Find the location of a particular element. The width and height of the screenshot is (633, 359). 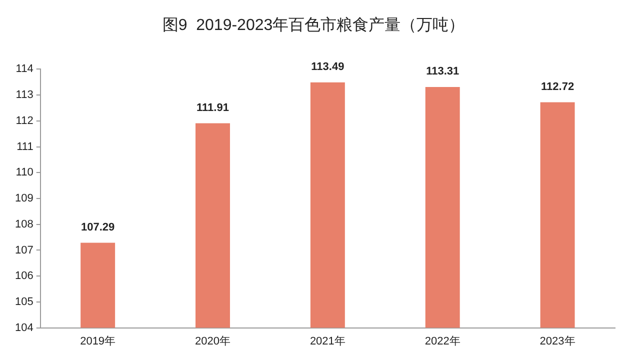

x-tick-label: 2023年 is located at coordinates (558, 341).